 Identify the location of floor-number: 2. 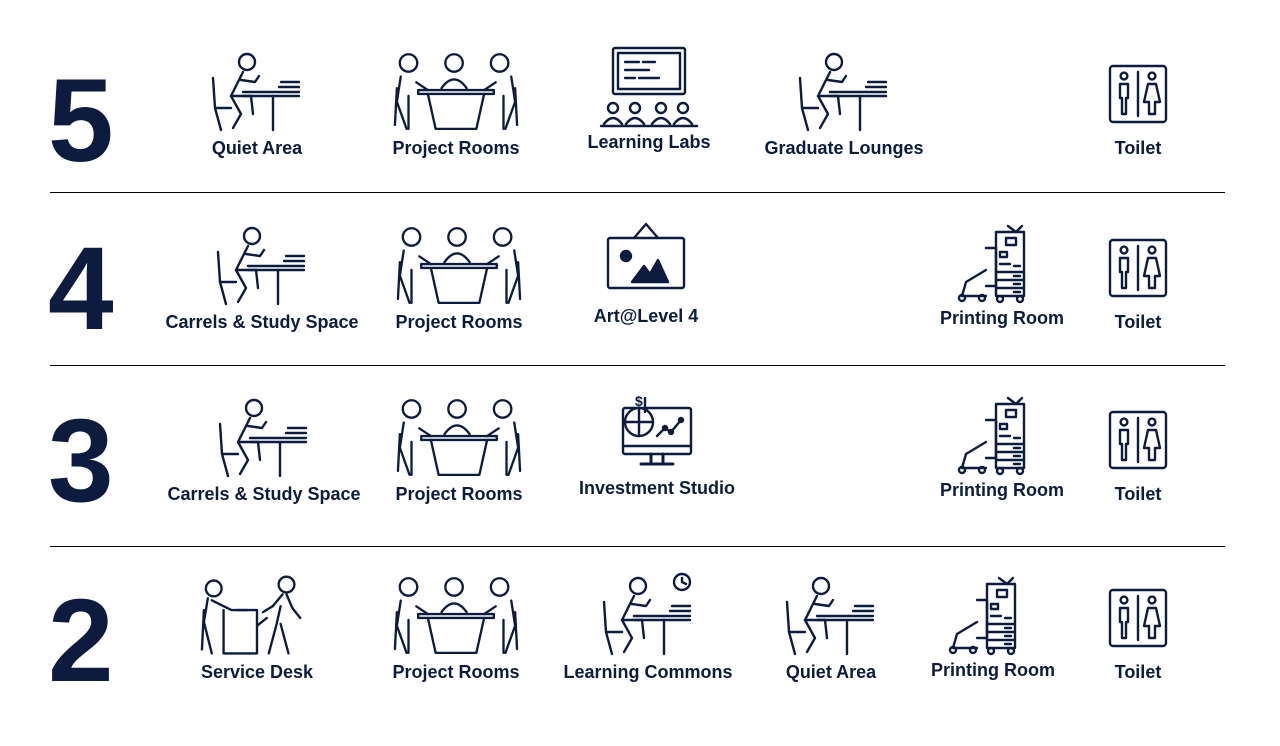
(81, 641).